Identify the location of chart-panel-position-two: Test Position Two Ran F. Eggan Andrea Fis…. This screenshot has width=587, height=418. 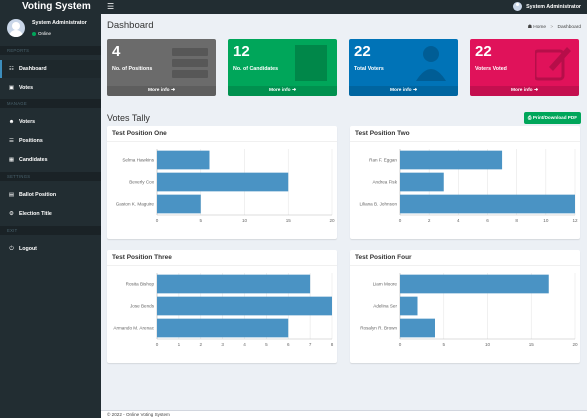
(465, 182).